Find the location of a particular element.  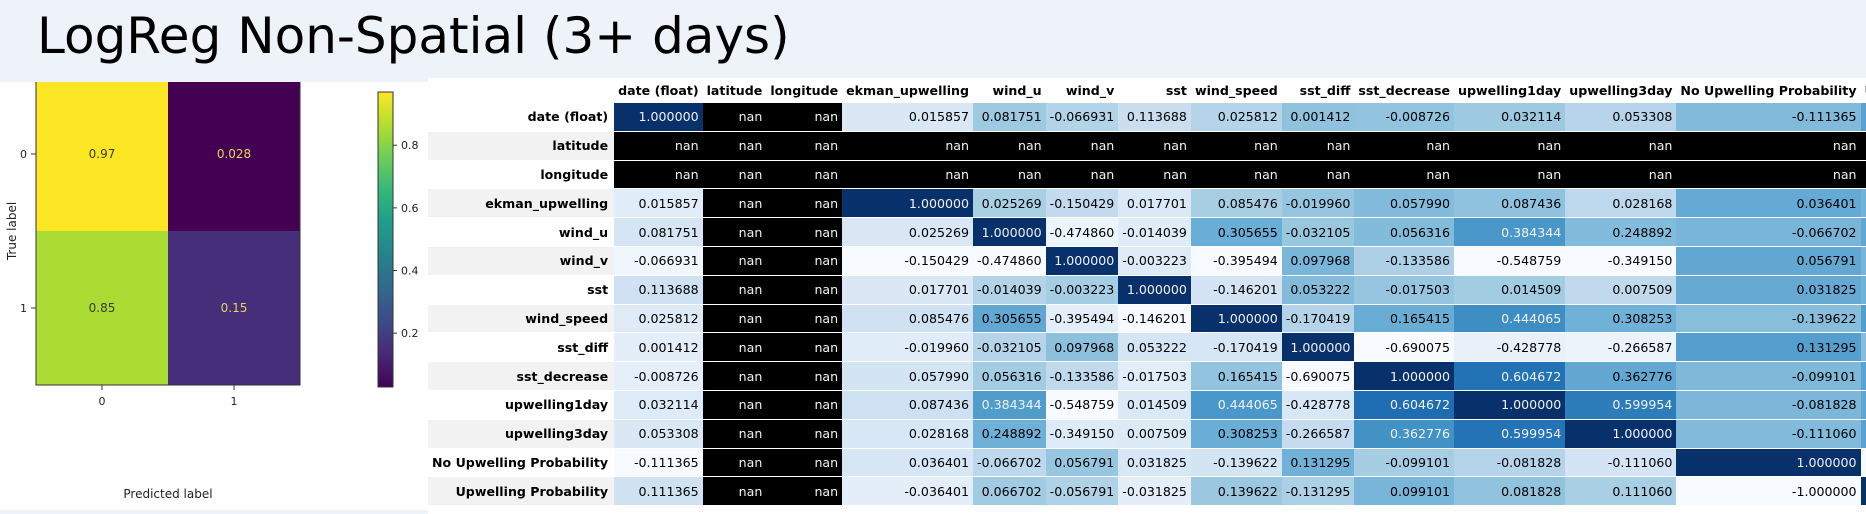

row-header: latitude is located at coordinates (521, 145).